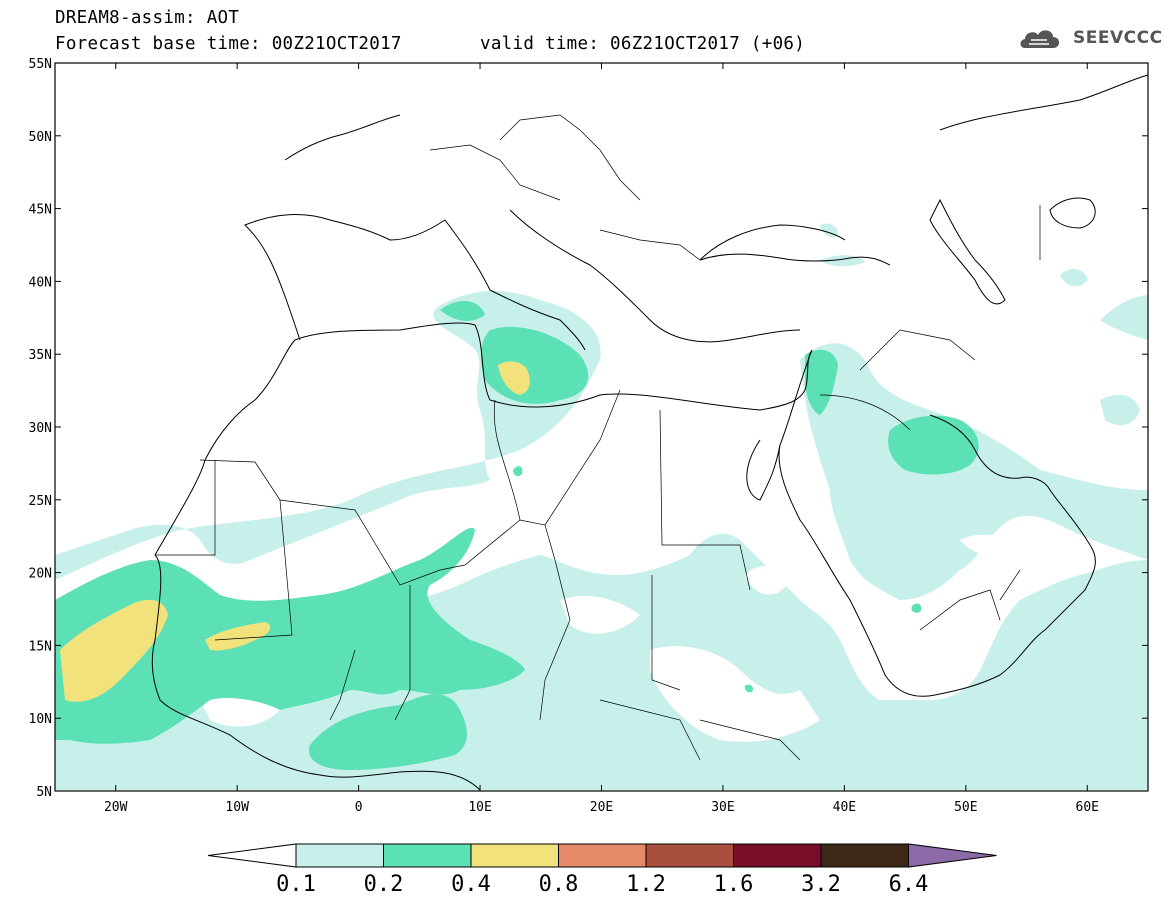  Describe the element at coordinates (559, 884) in the screenshot. I see `colorbar-label: 0.8` at that location.